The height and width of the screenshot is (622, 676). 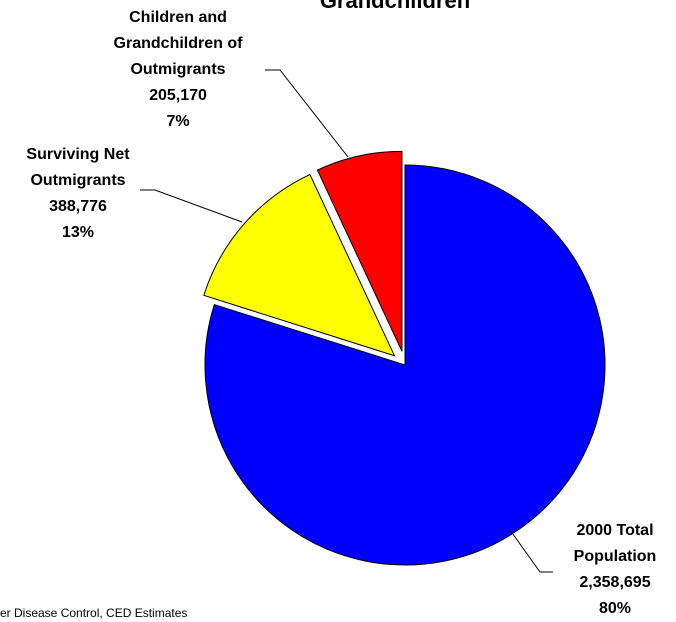 I want to click on category-label: 2000 Total Population, so click(x=615, y=543).